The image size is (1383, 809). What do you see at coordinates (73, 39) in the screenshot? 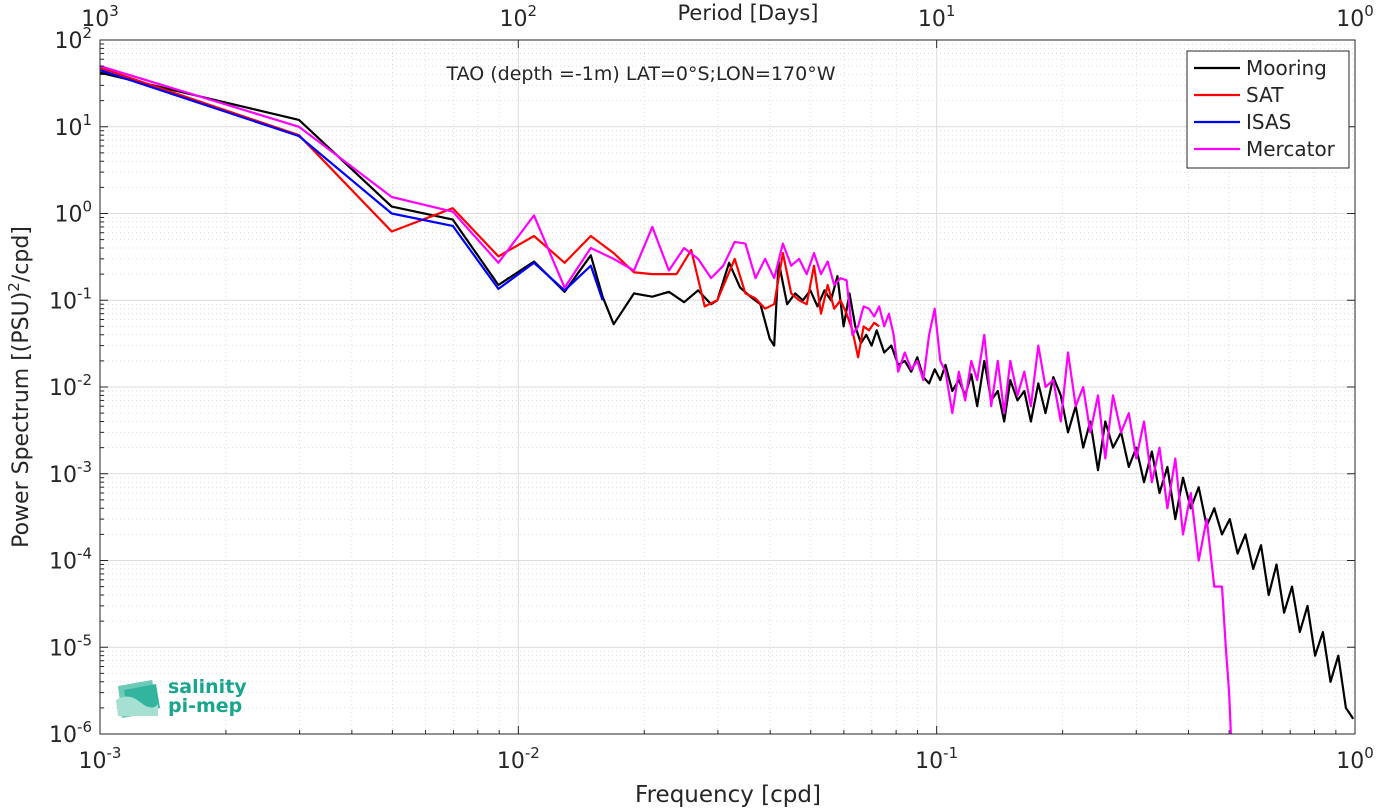
I see `y-tick-label: 10²` at bounding box center [73, 39].